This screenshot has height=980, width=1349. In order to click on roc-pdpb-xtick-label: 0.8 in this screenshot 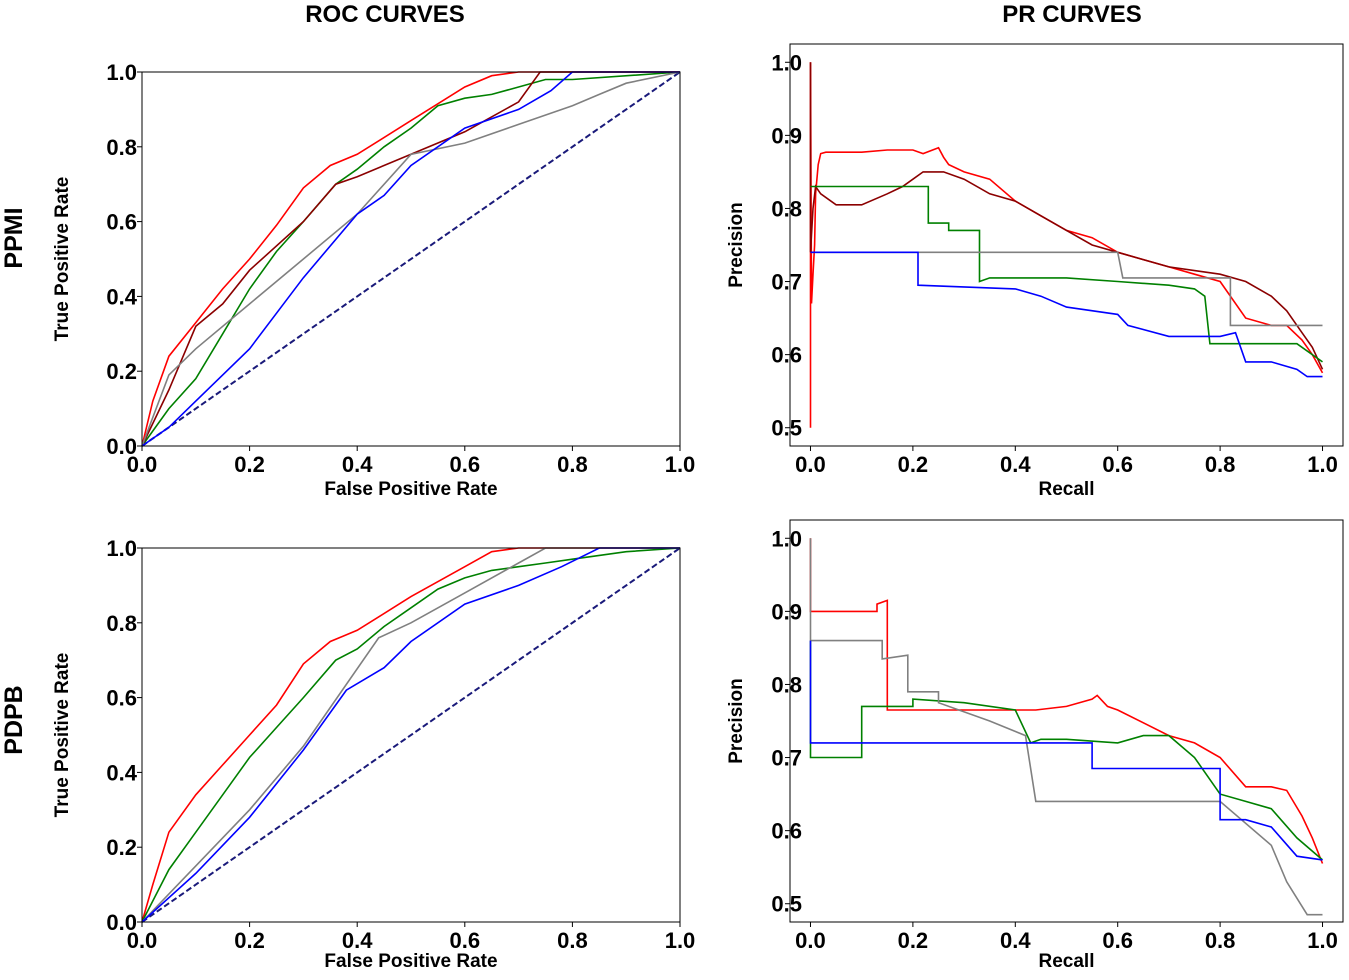, I will do `click(572, 940)`.